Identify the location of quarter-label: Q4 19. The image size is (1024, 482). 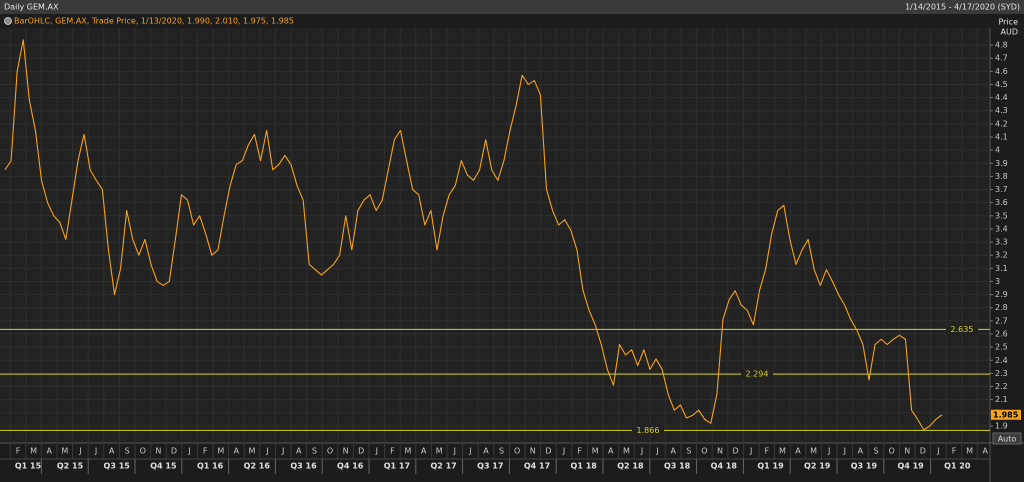
(910, 466).